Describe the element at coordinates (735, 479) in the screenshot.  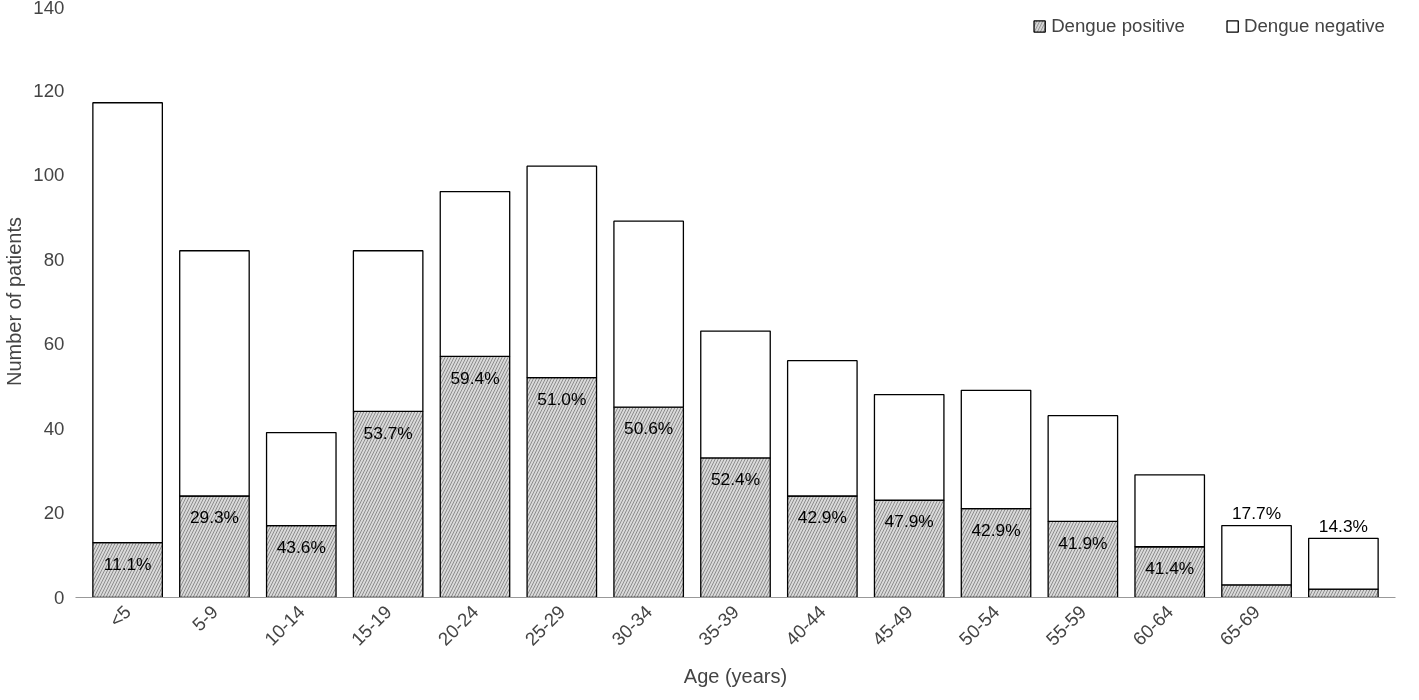
I see `annotation: 52.4%` at that location.